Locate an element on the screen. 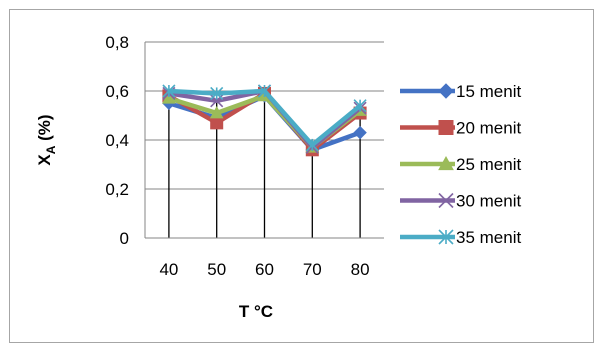 Image resolution: width=603 pixels, height=357 pixels. x-tick-label: 80 is located at coordinates (360, 269).